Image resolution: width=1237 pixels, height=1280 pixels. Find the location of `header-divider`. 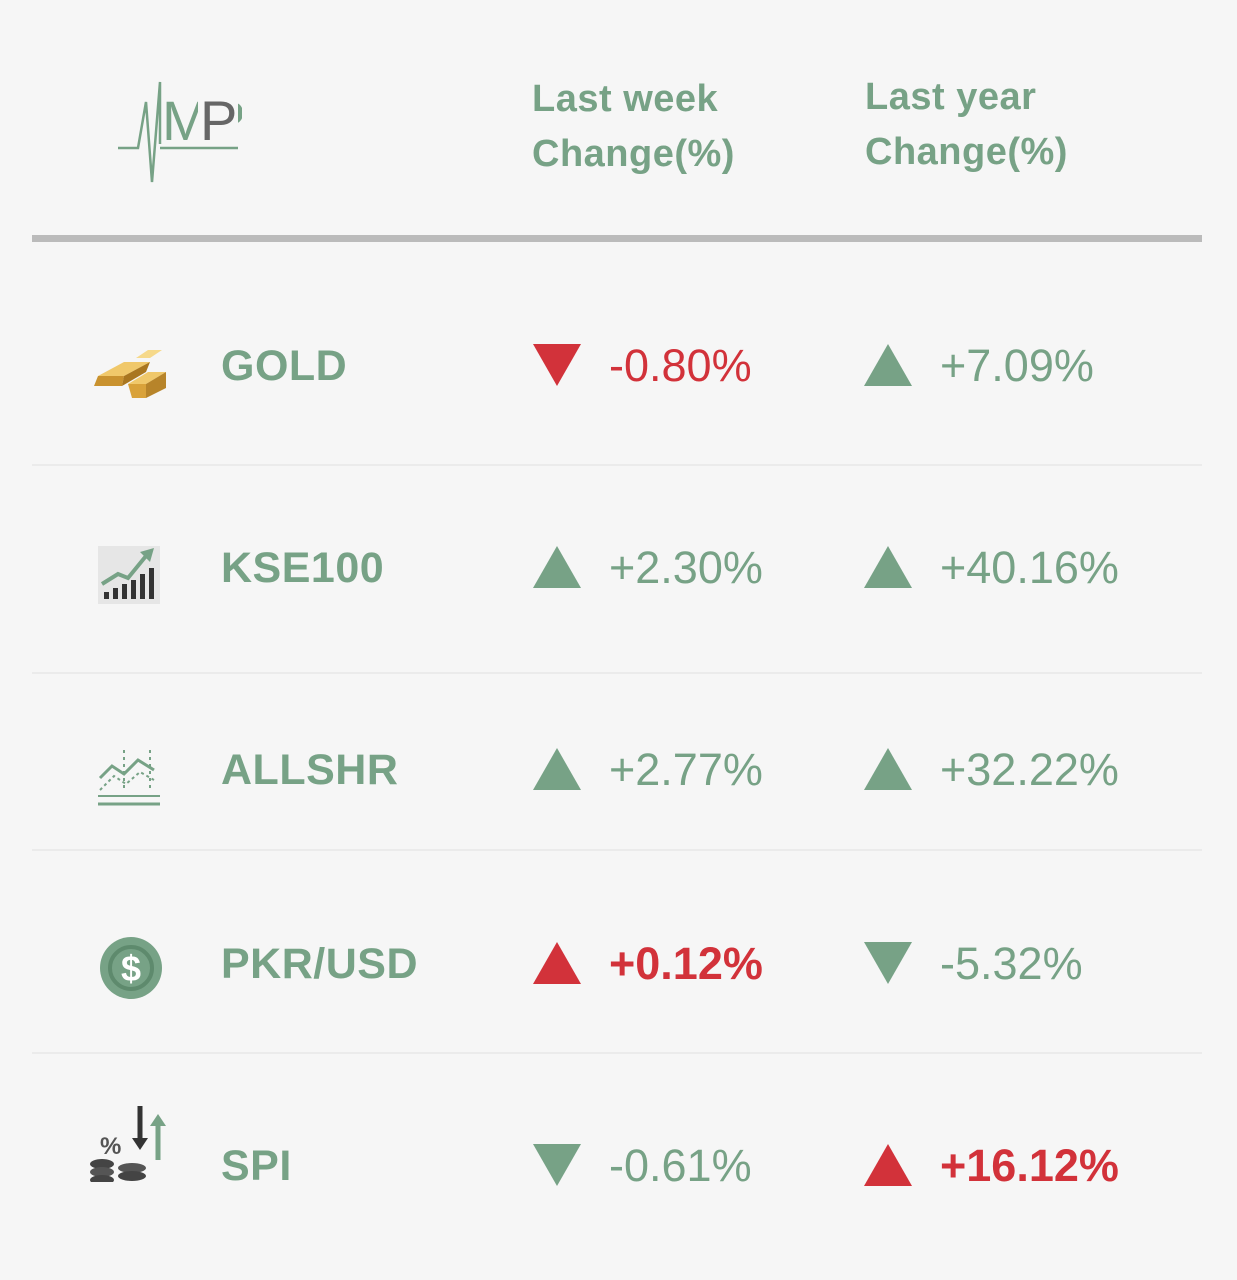

header-divider is located at coordinates (617, 238).